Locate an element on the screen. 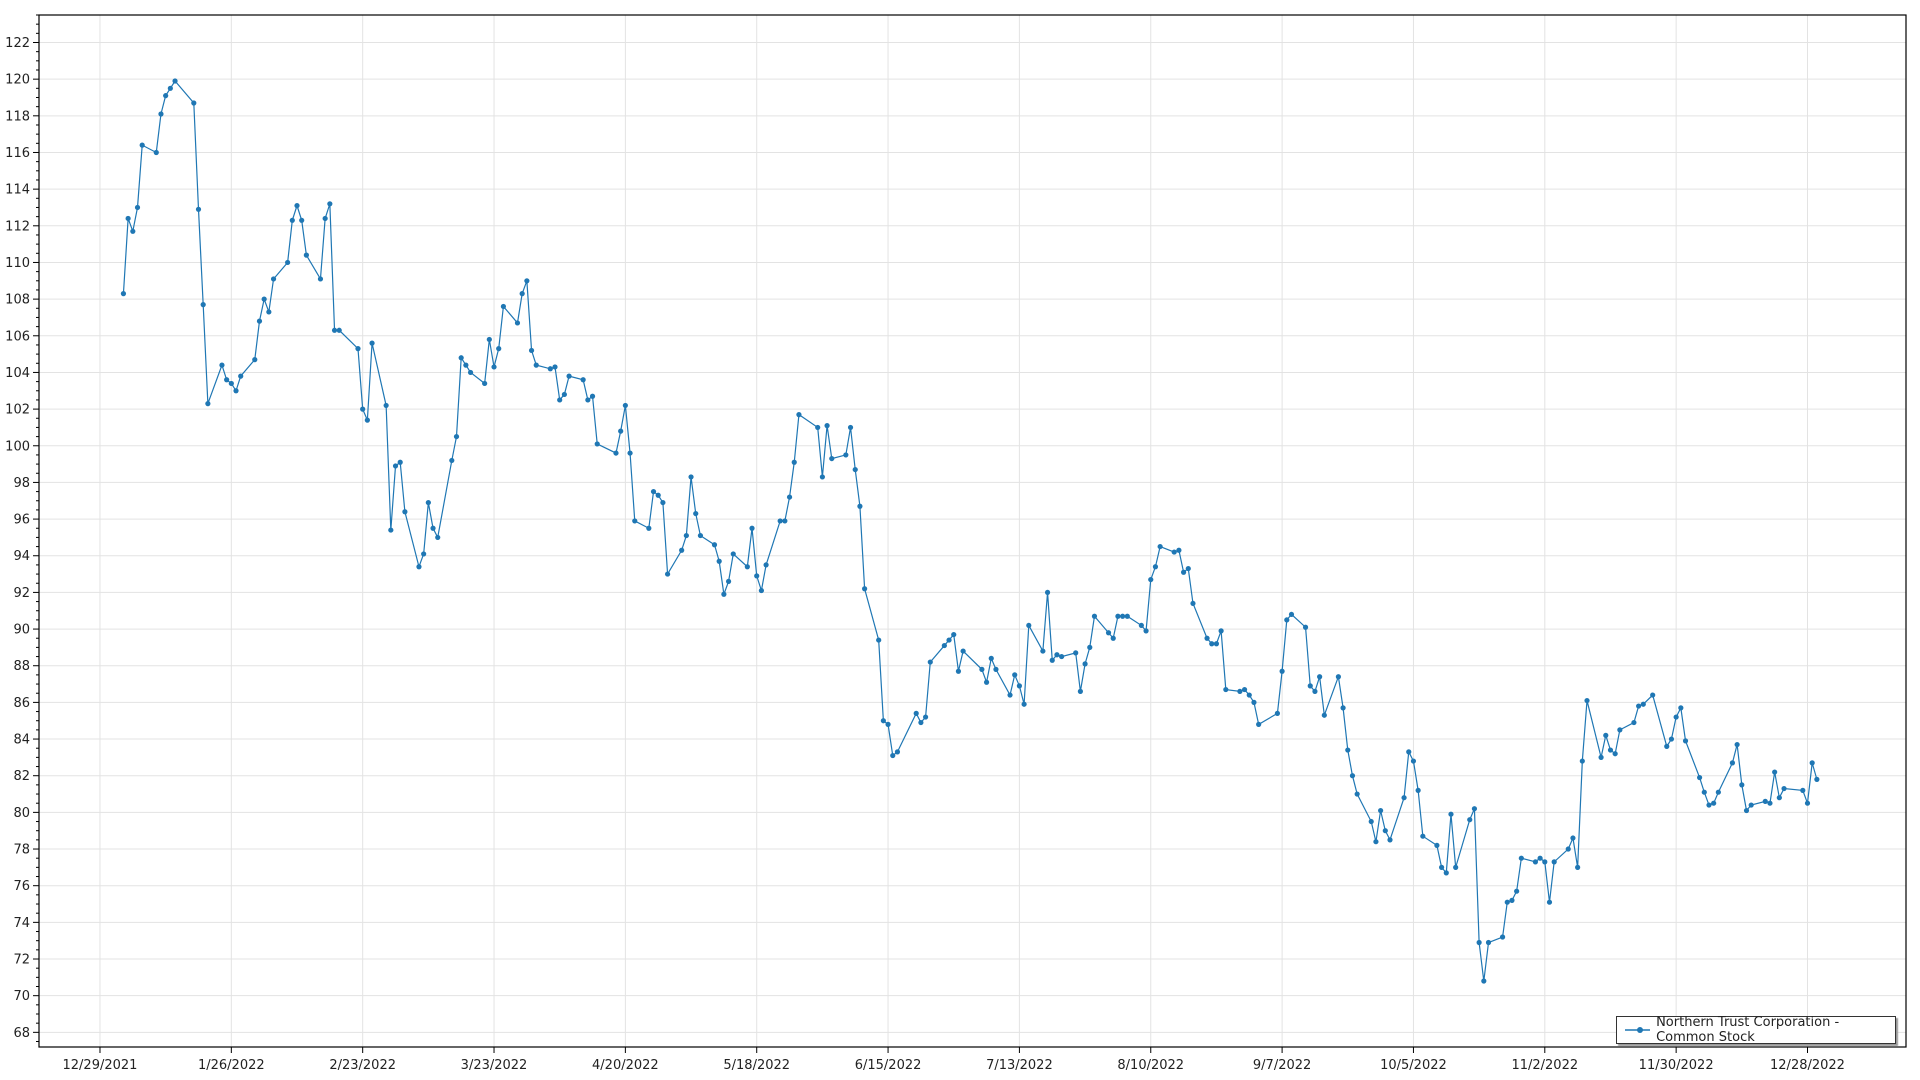 Image resolution: width=1920 pixels, height=1080 pixels. y-tick-label: 100 is located at coordinates (17, 446).